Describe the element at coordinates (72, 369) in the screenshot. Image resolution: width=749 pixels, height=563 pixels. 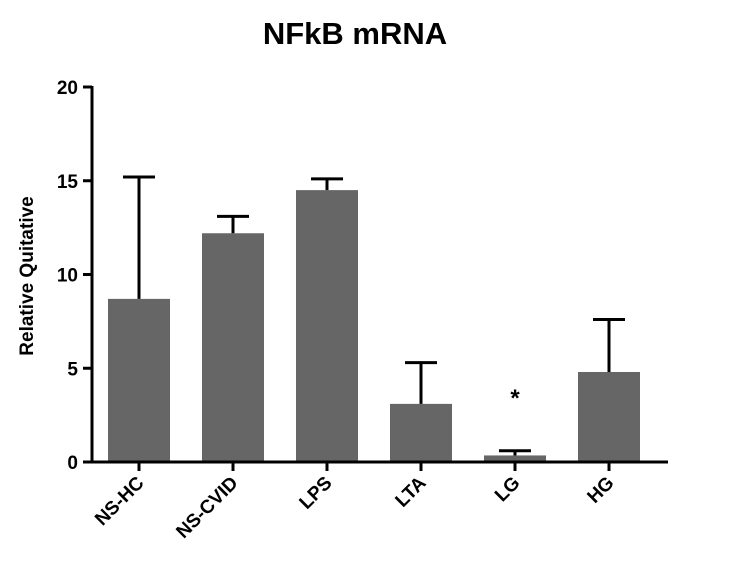
I see `y-tick-label: 5` at that location.